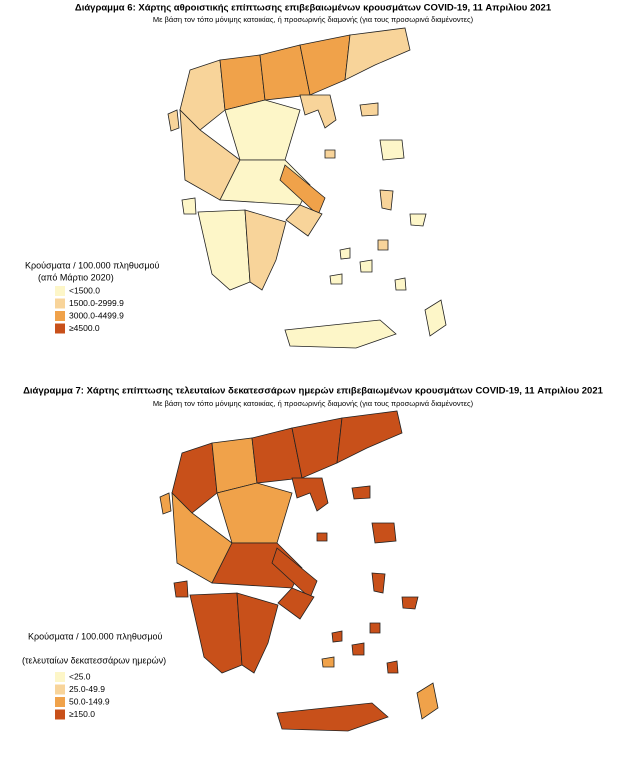 This screenshot has height=768, width=626. I want to click on legend-label: <25.0, so click(80, 676).